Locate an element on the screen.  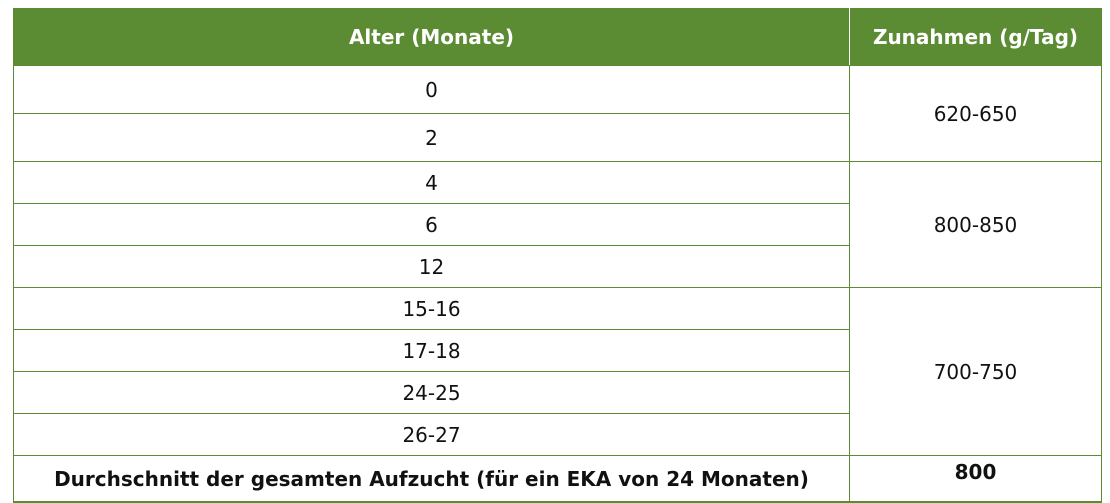
age-cell: 15-16 is located at coordinates (431, 308).